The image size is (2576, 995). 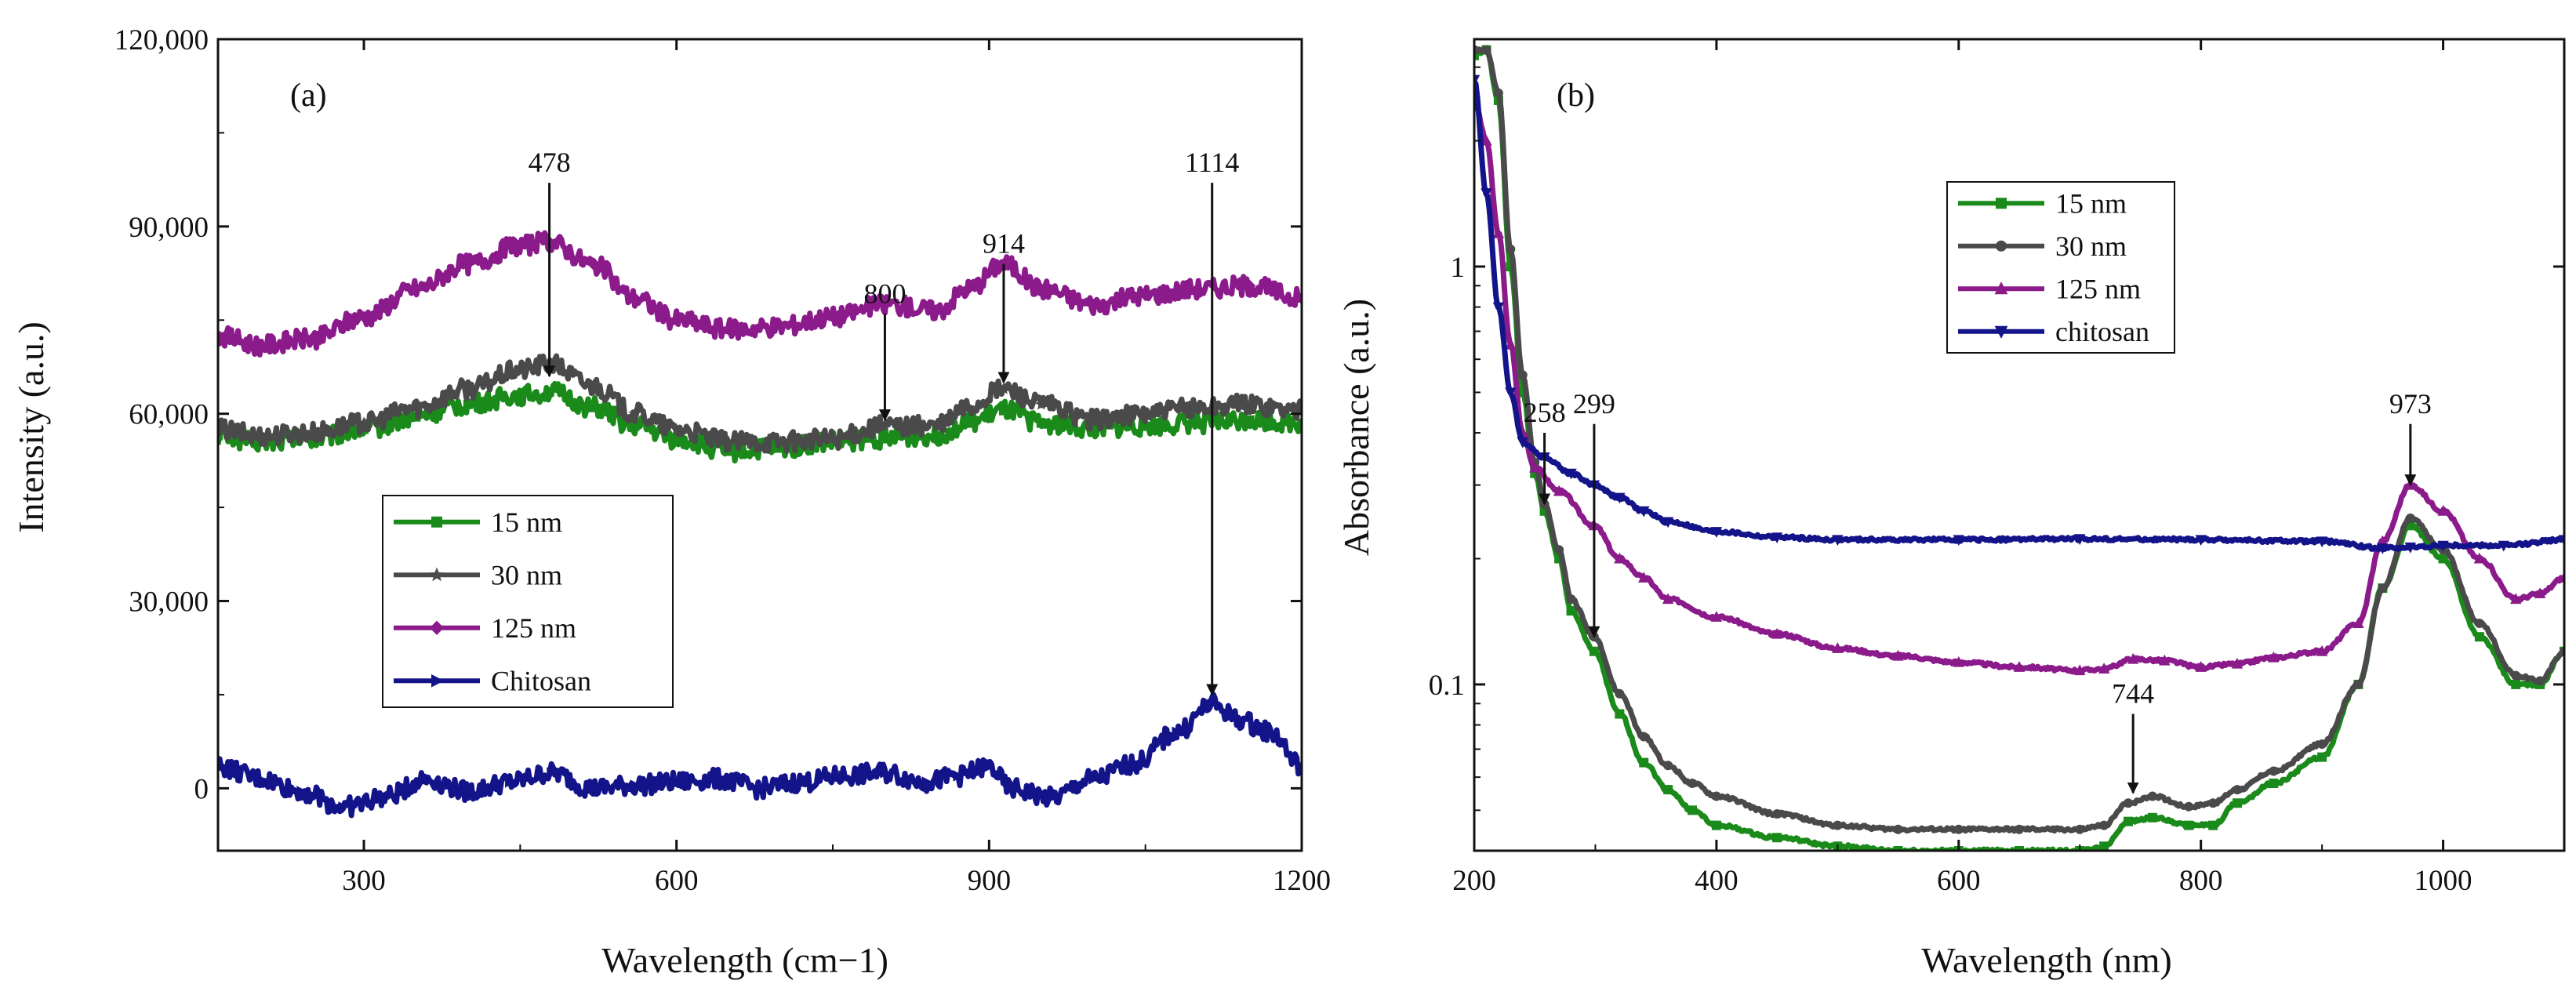 I want to click on annotation-label: 914, so click(x=1004, y=244).